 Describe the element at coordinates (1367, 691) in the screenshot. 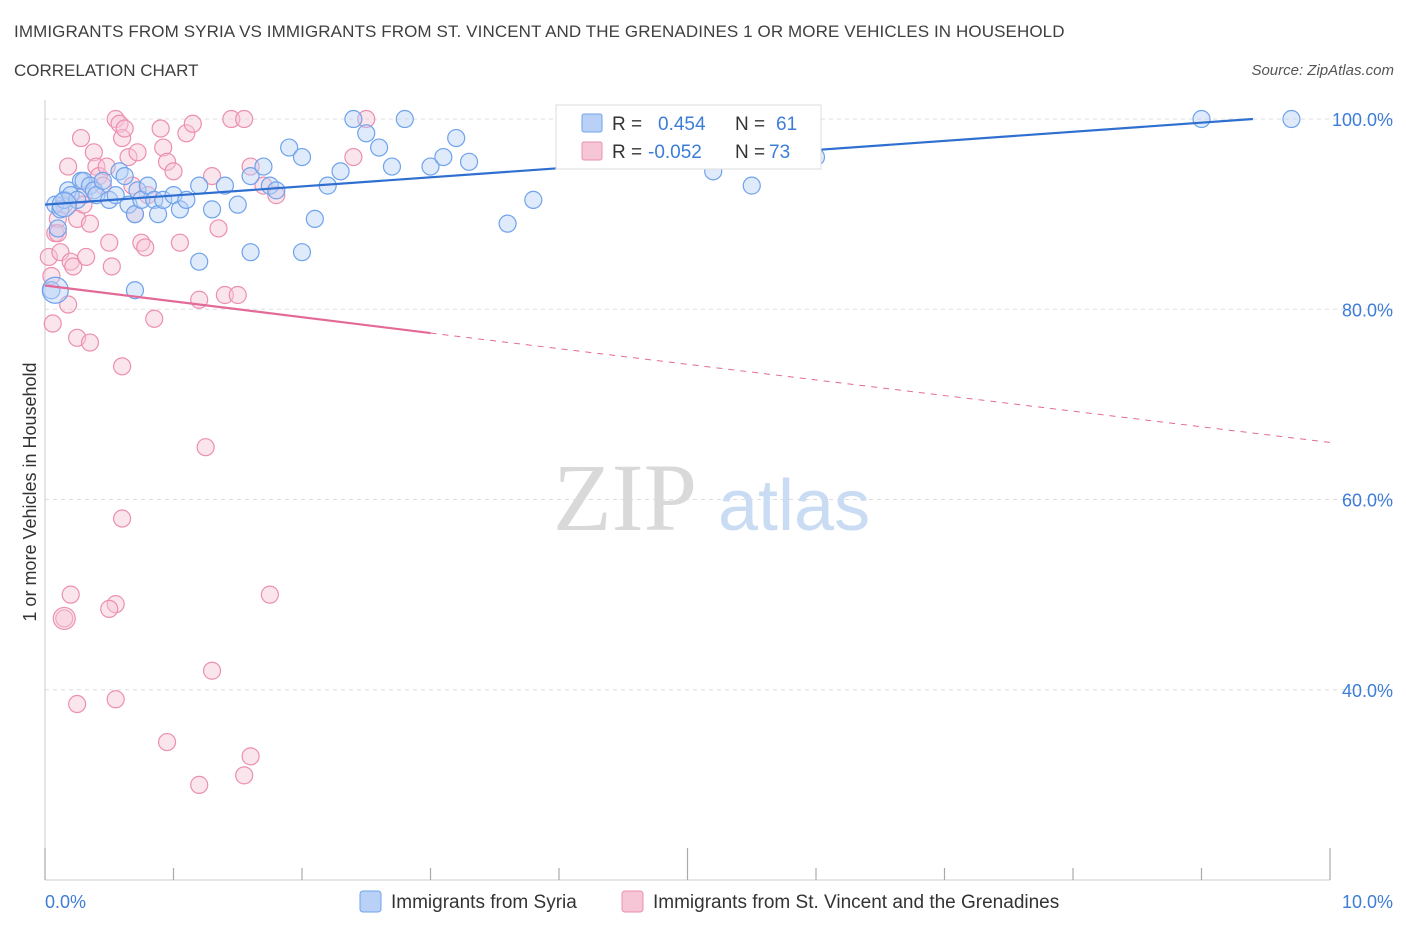

I see `y-tick-label: 40.0%` at that location.